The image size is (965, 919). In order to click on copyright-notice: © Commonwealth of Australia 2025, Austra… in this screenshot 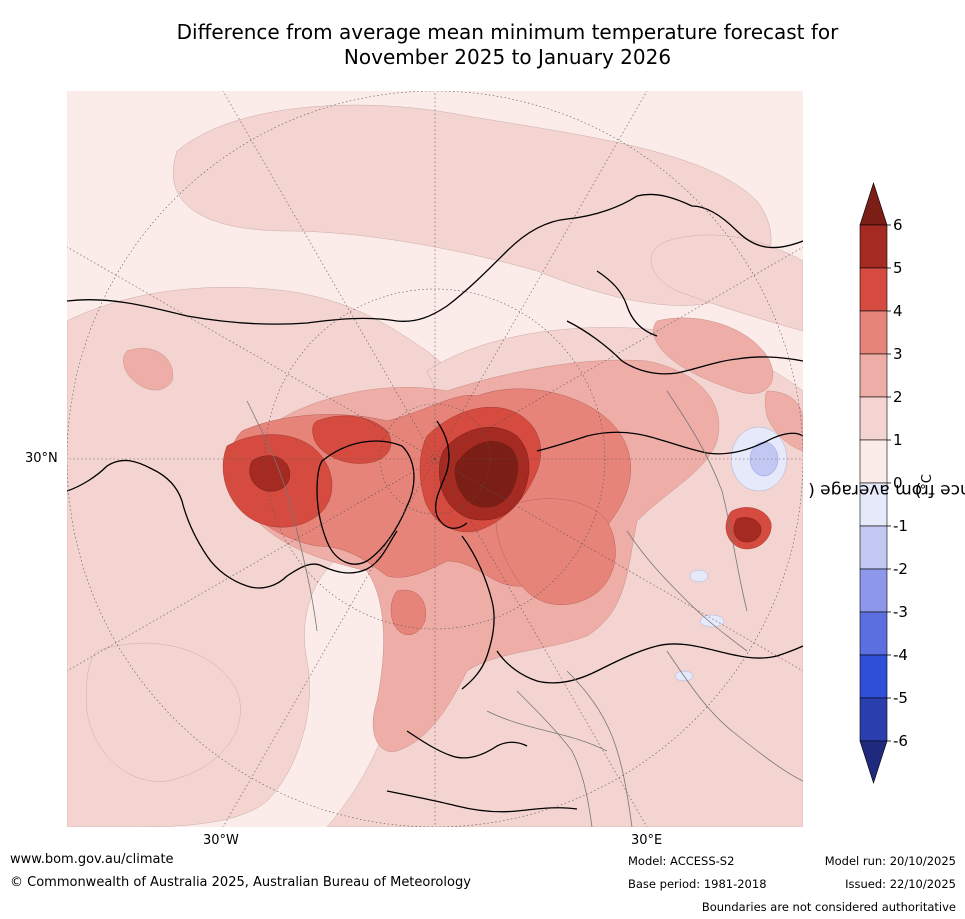, I will do `click(240, 882)`.